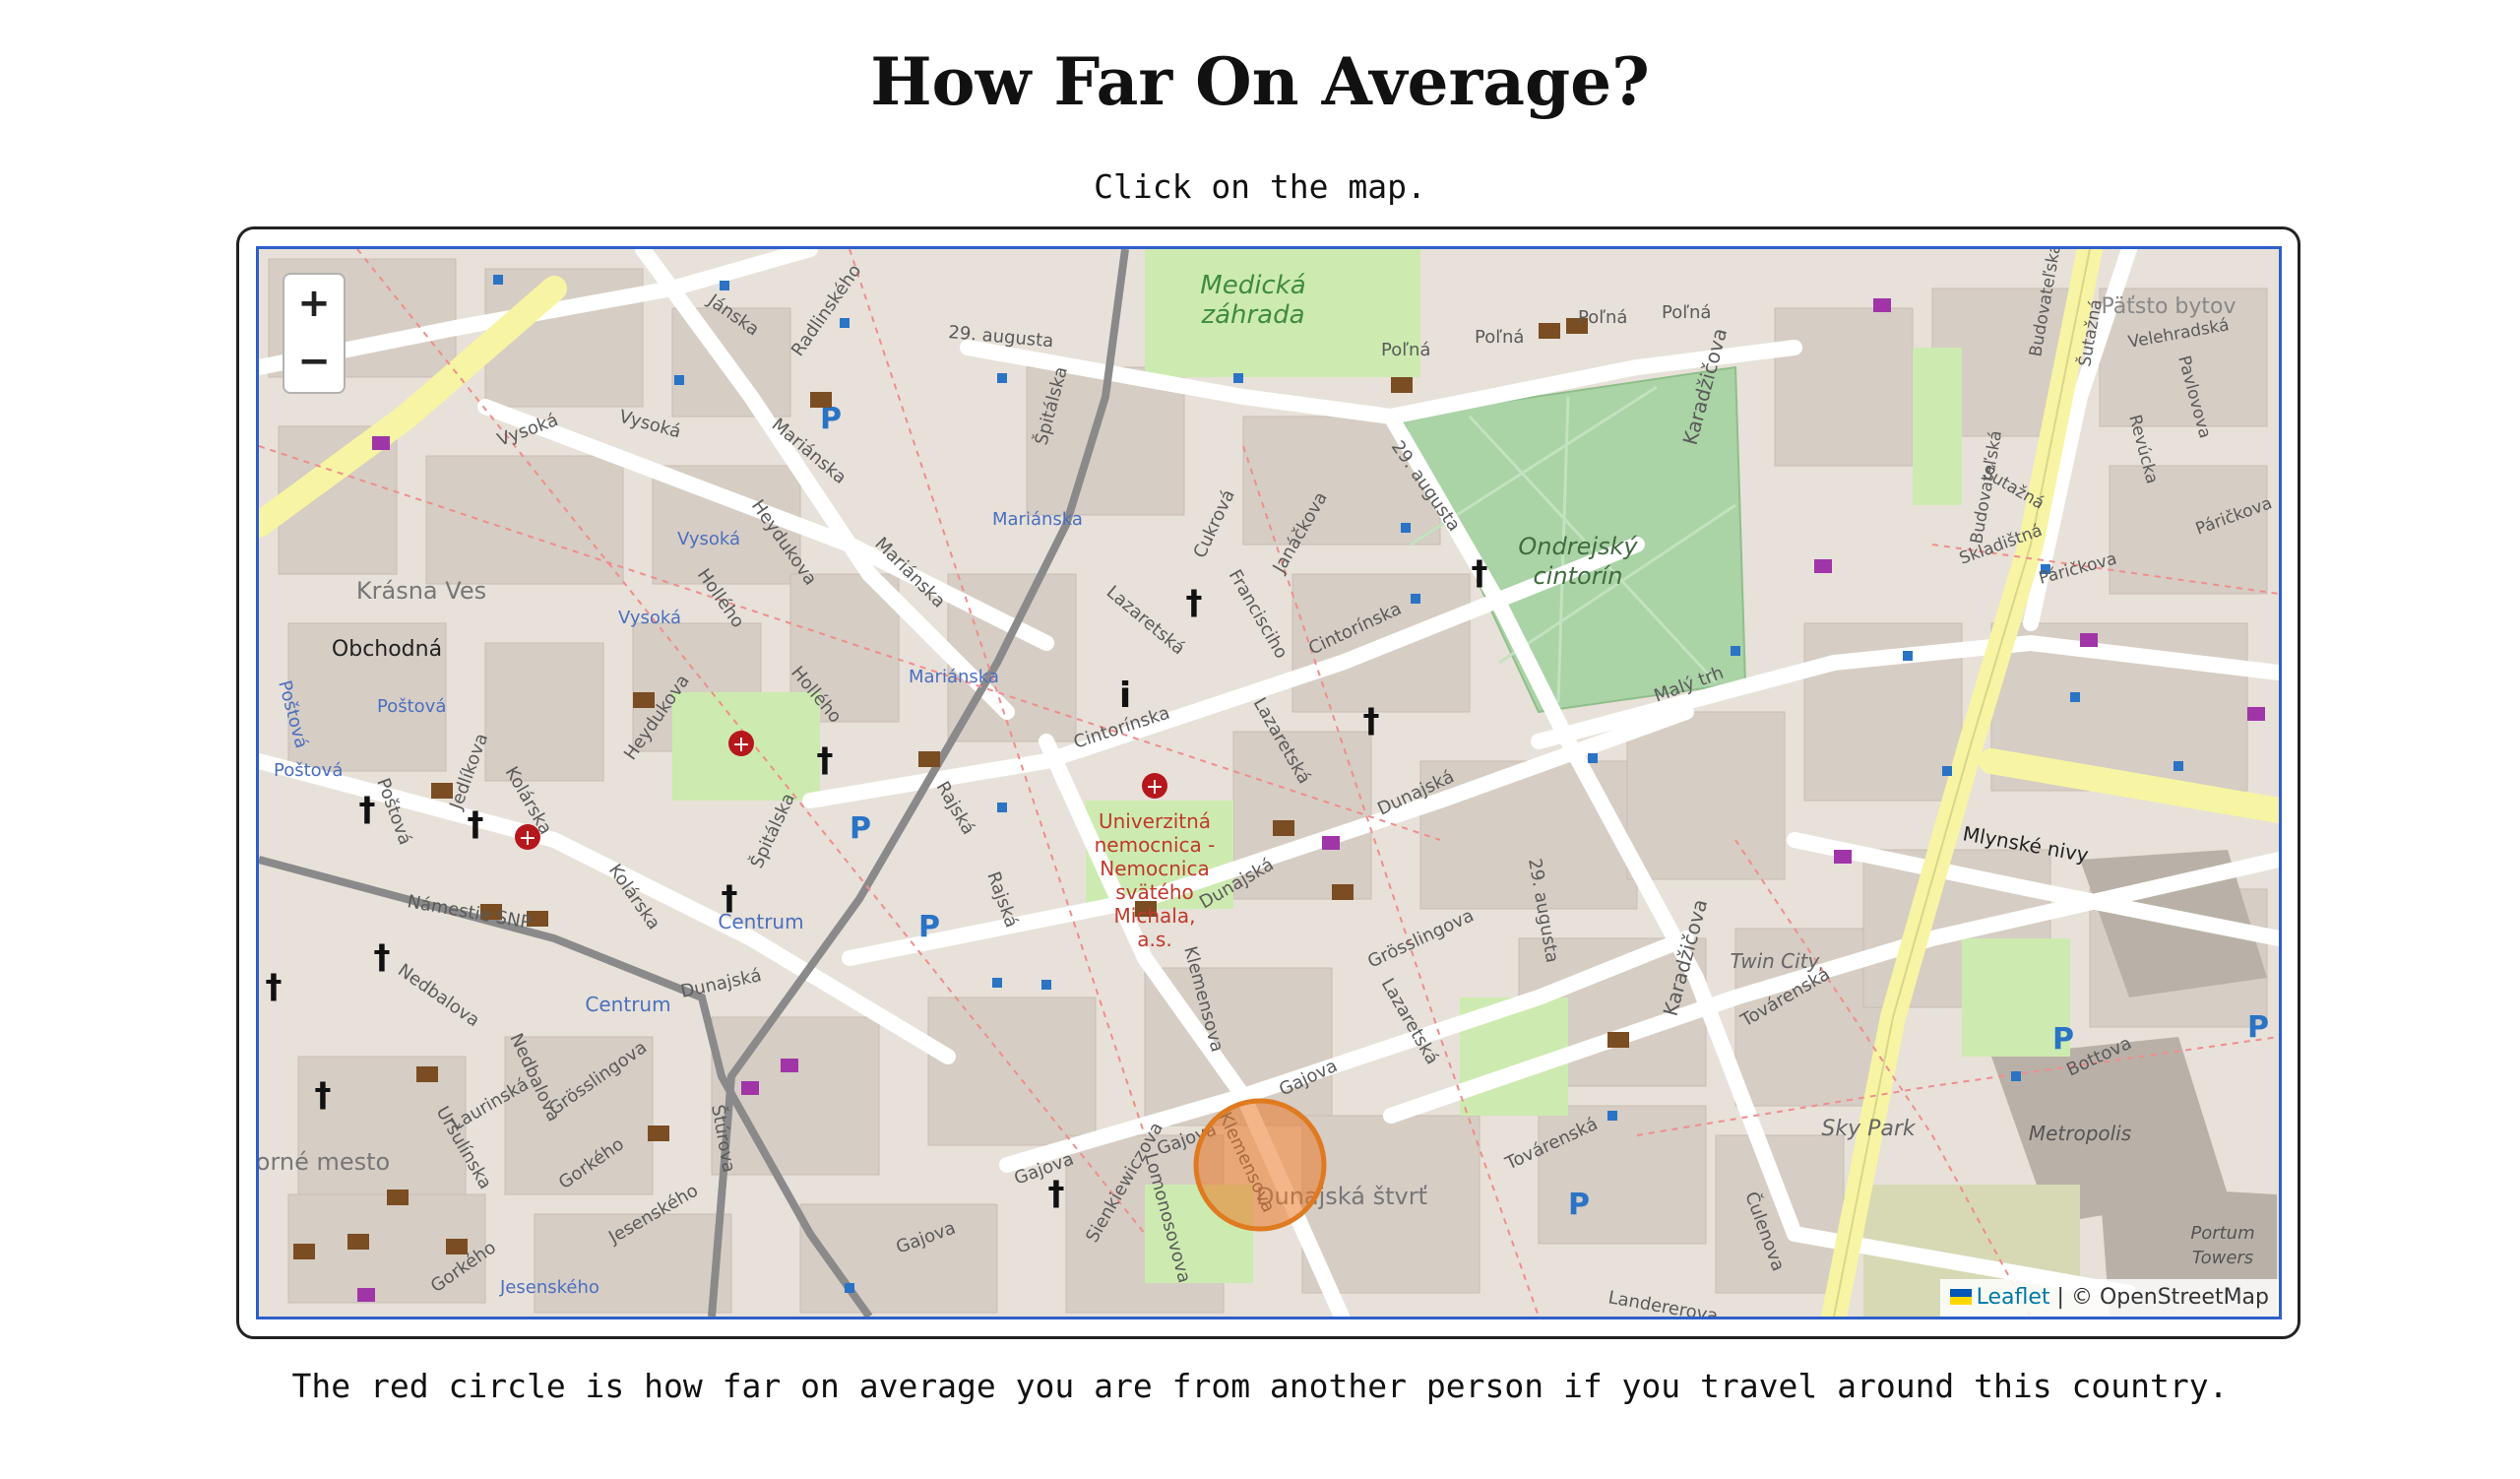 The image size is (2520, 1479). What do you see at coordinates (1578, 546) in the screenshot?
I see `label-ondrejsky: Ondrejský` at bounding box center [1578, 546].